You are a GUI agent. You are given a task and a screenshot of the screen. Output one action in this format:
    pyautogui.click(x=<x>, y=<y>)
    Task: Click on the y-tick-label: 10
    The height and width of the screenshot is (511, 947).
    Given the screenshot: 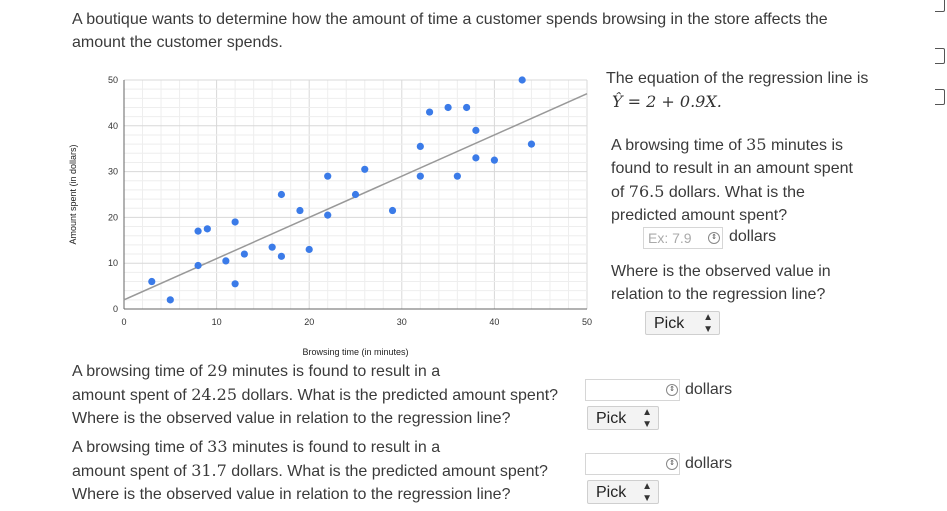 What is the action you would take?
    pyautogui.click(x=113, y=263)
    